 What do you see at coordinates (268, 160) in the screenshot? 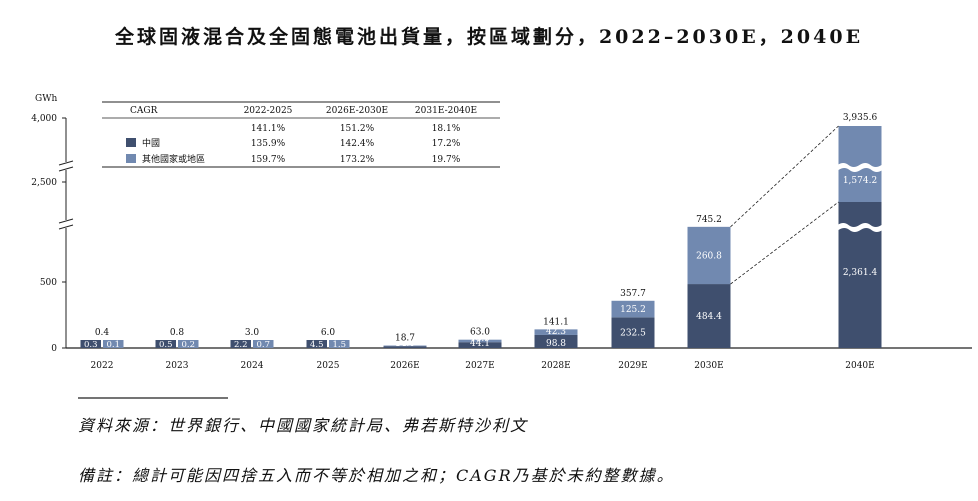
I see `table-cell: 159.7%` at bounding box center [268, 160].